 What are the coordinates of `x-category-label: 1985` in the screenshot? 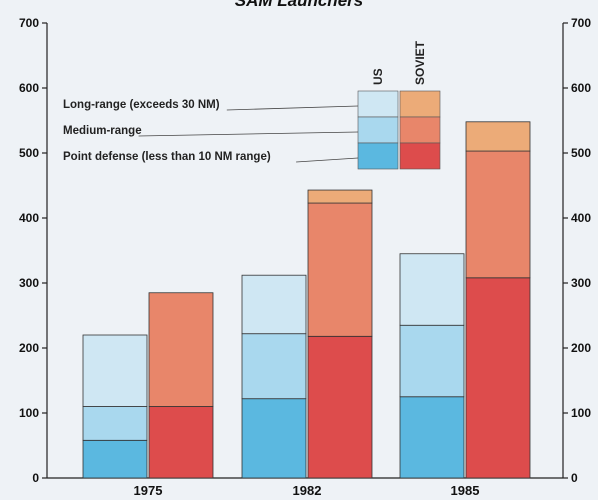 It's located at (465, 490).